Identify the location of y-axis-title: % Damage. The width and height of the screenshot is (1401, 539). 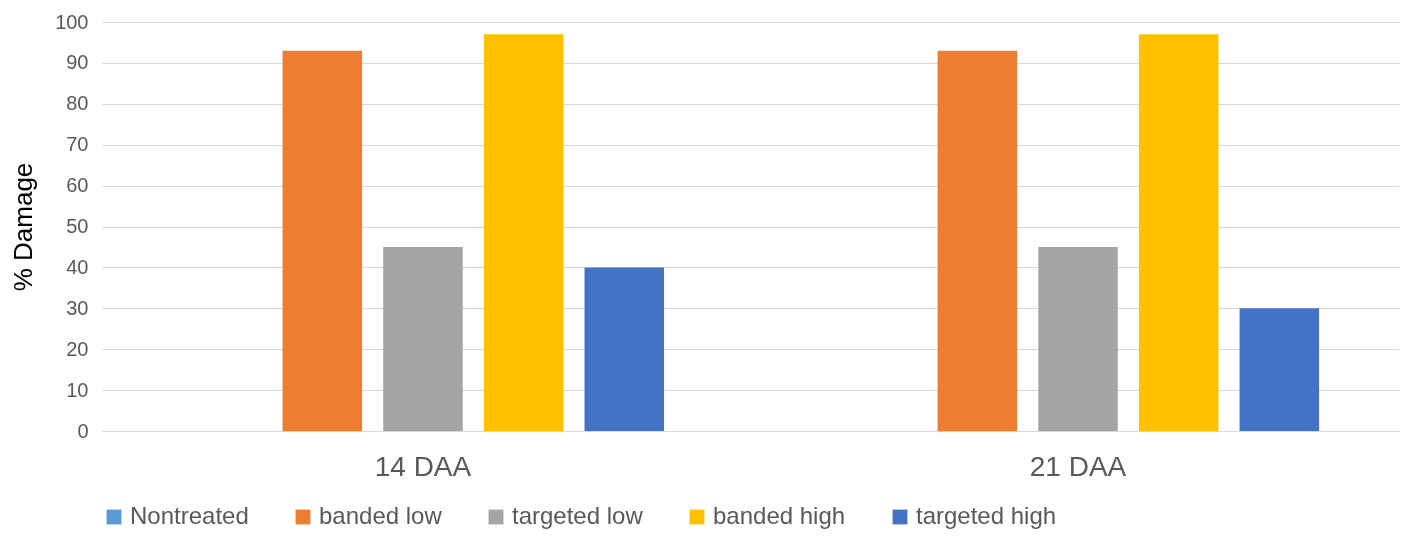
(23, 227).